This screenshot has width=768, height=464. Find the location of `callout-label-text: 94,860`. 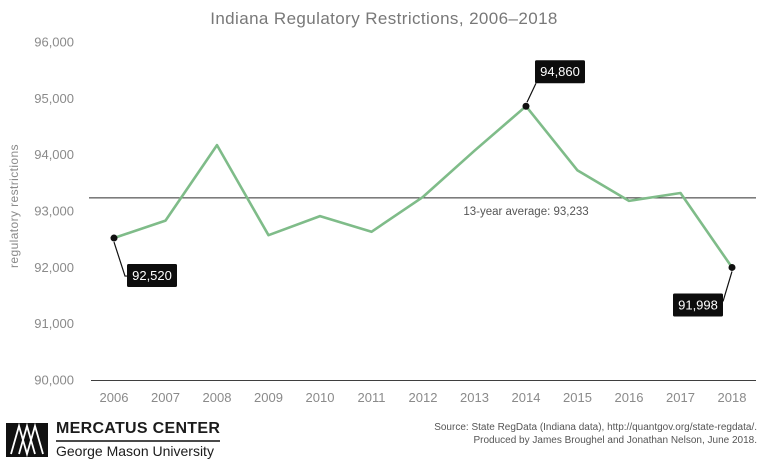

callout-label-text: 94,860 is located at coordinates (560, 71).